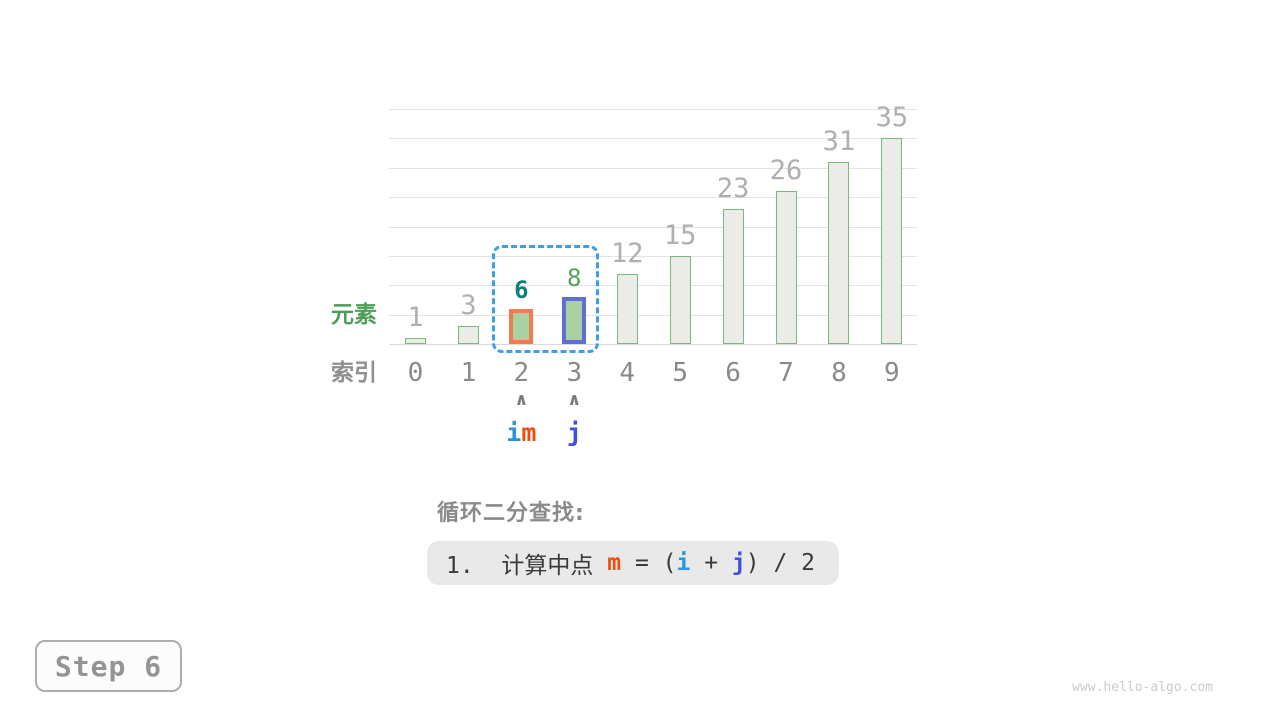  I want to click on bar-value-label: 8, so click(574, 278).